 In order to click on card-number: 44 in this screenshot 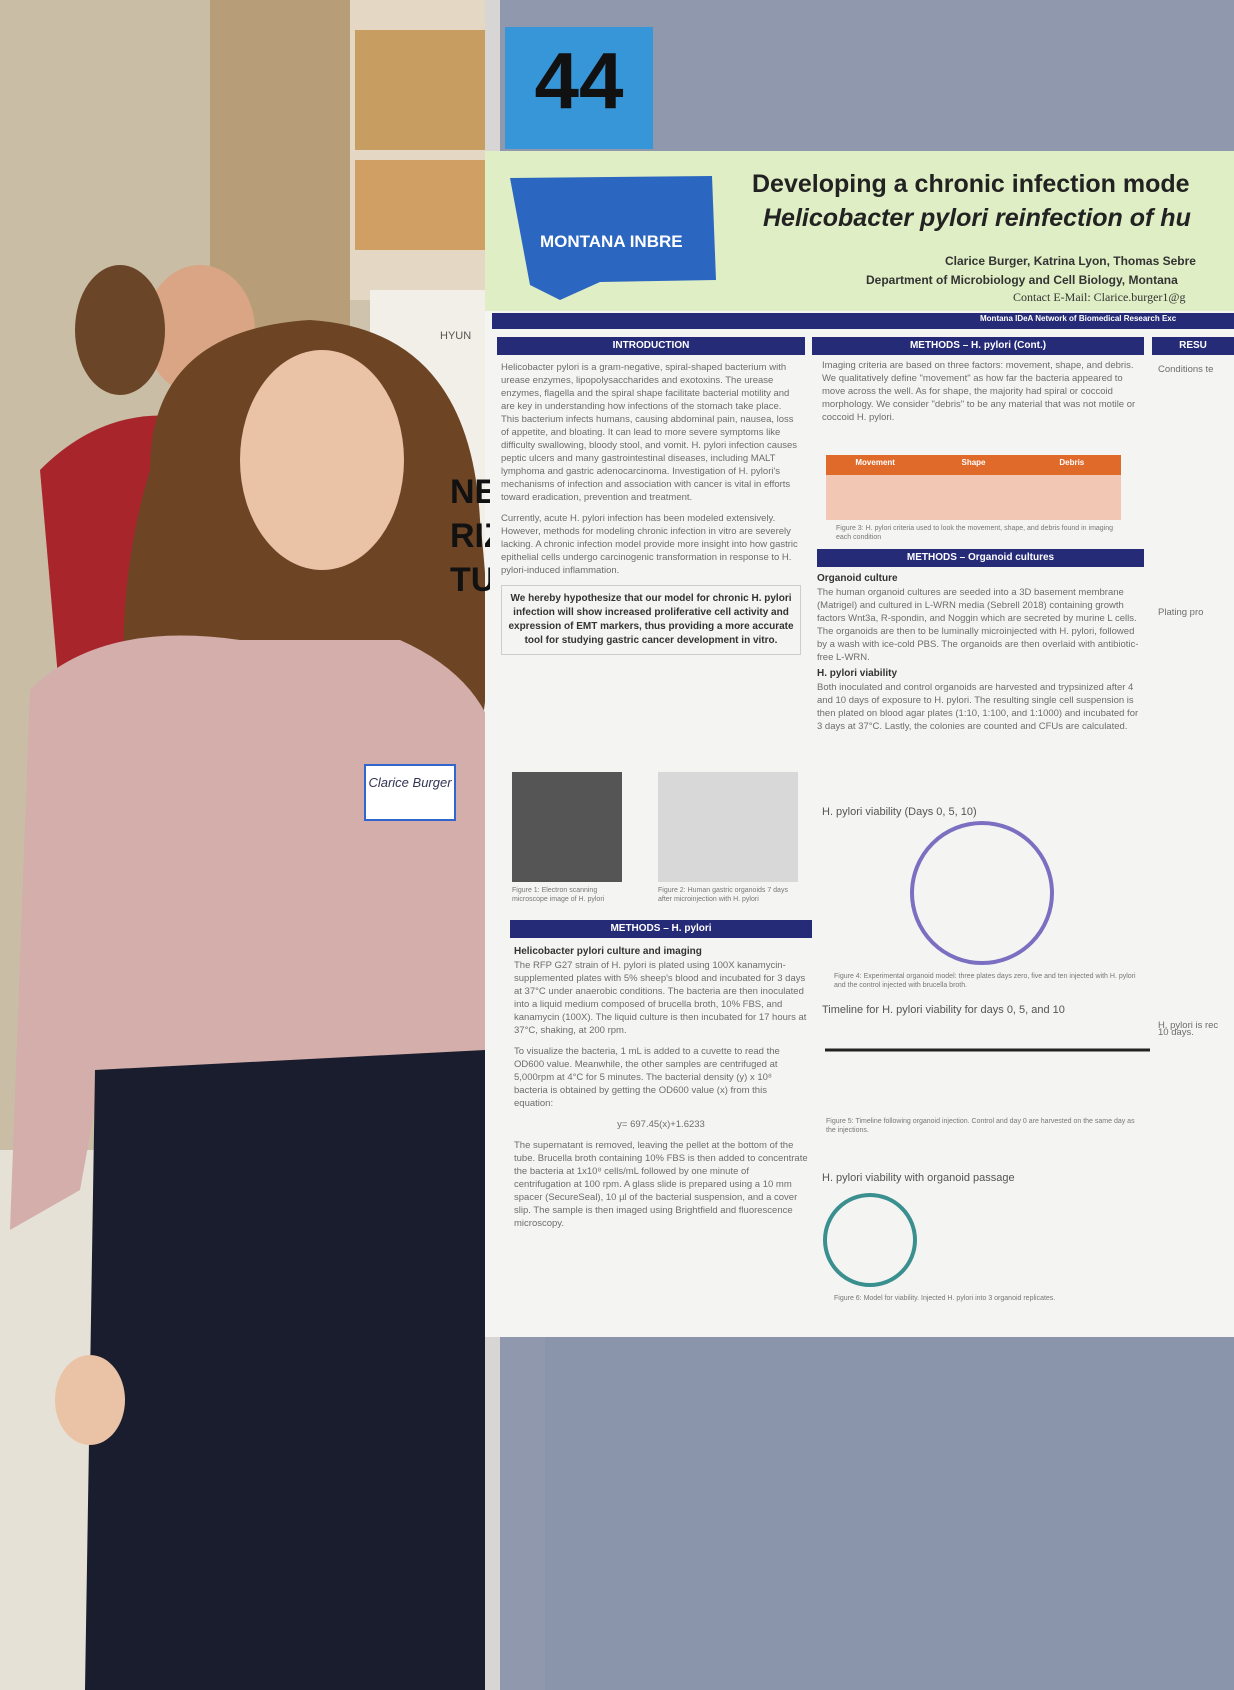, I will do `click(579, 80)`.